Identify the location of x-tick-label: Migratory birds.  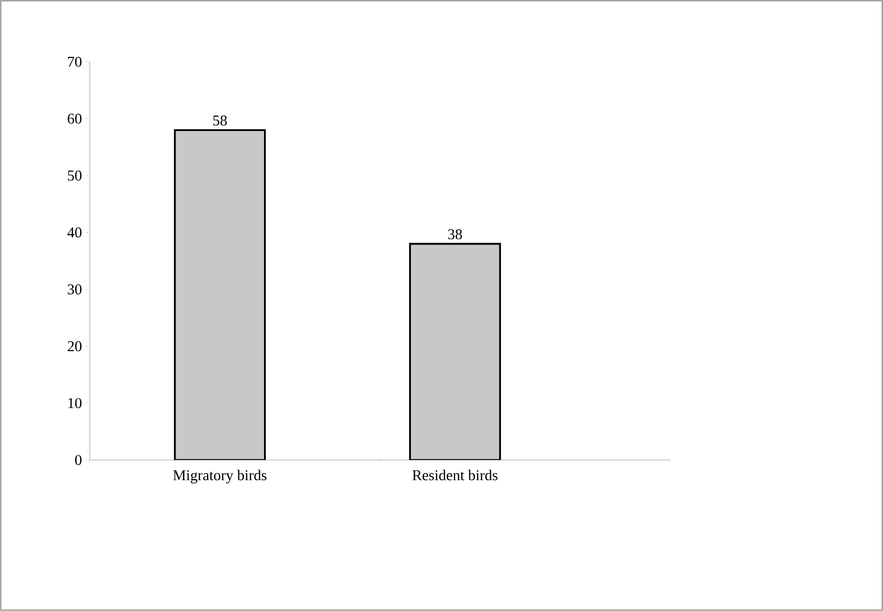
(219, 477).